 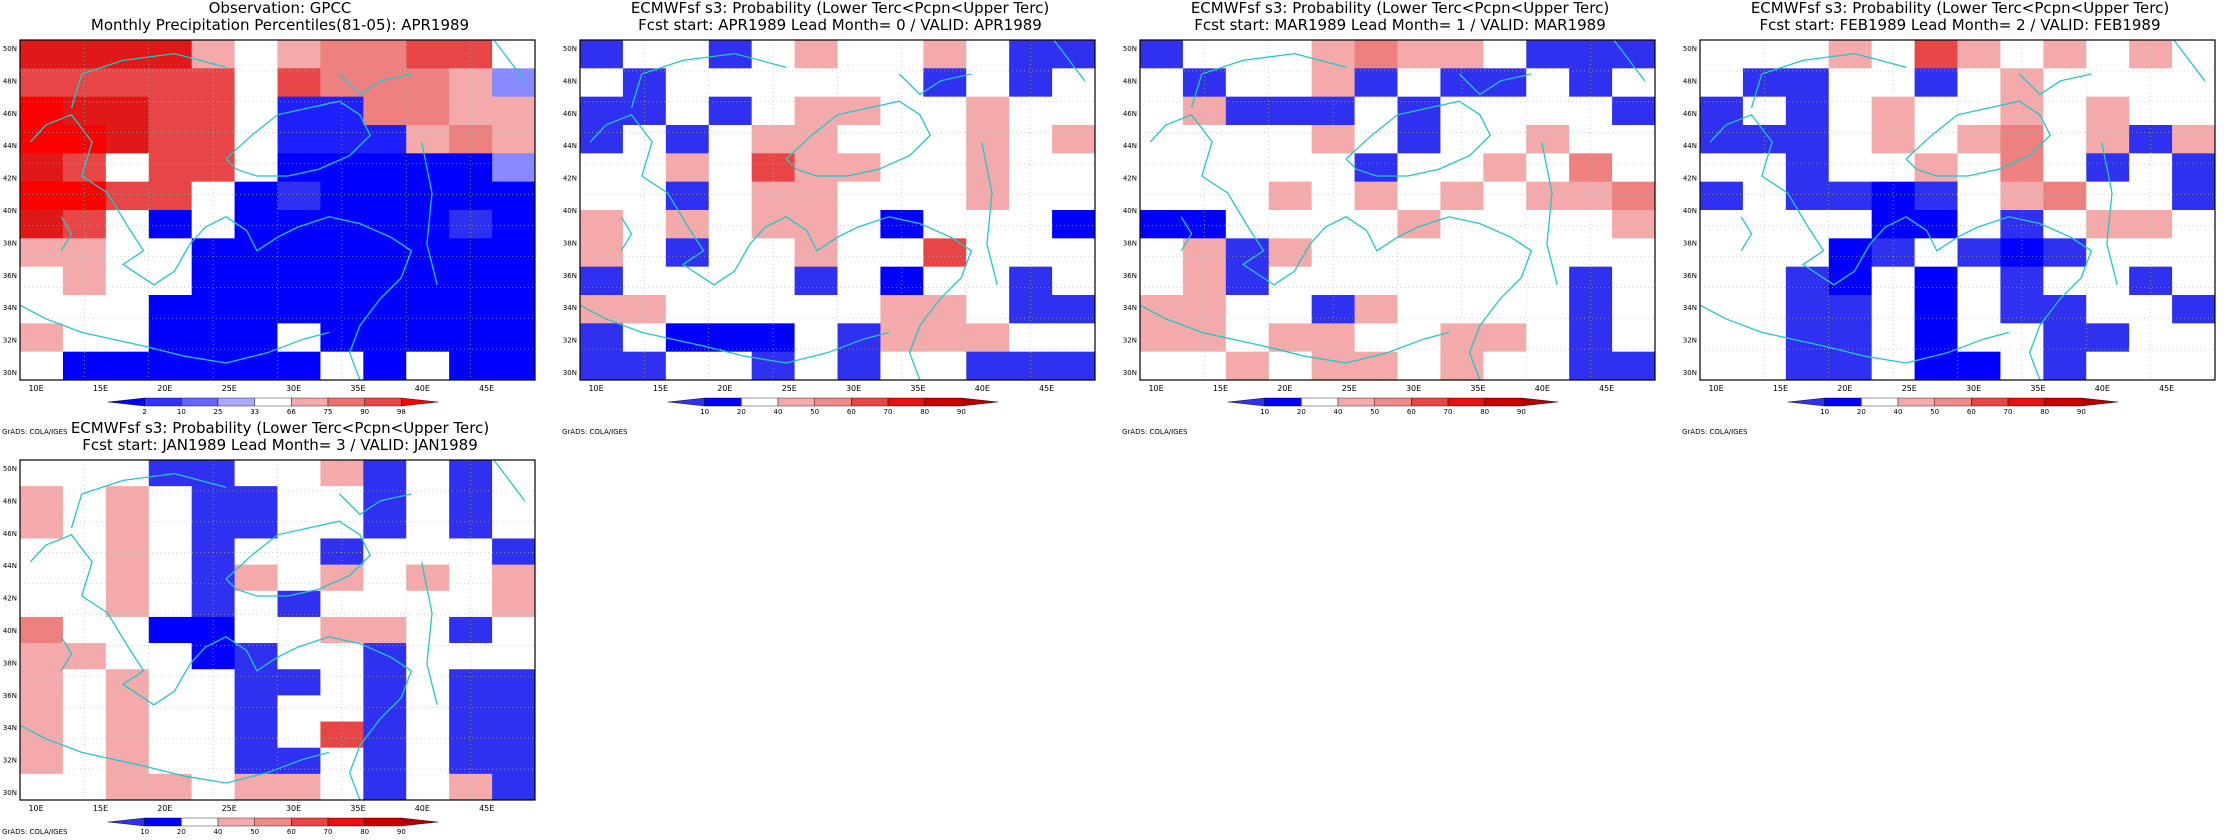 I want to click on grid-cells, so click(x=1398, y=210).